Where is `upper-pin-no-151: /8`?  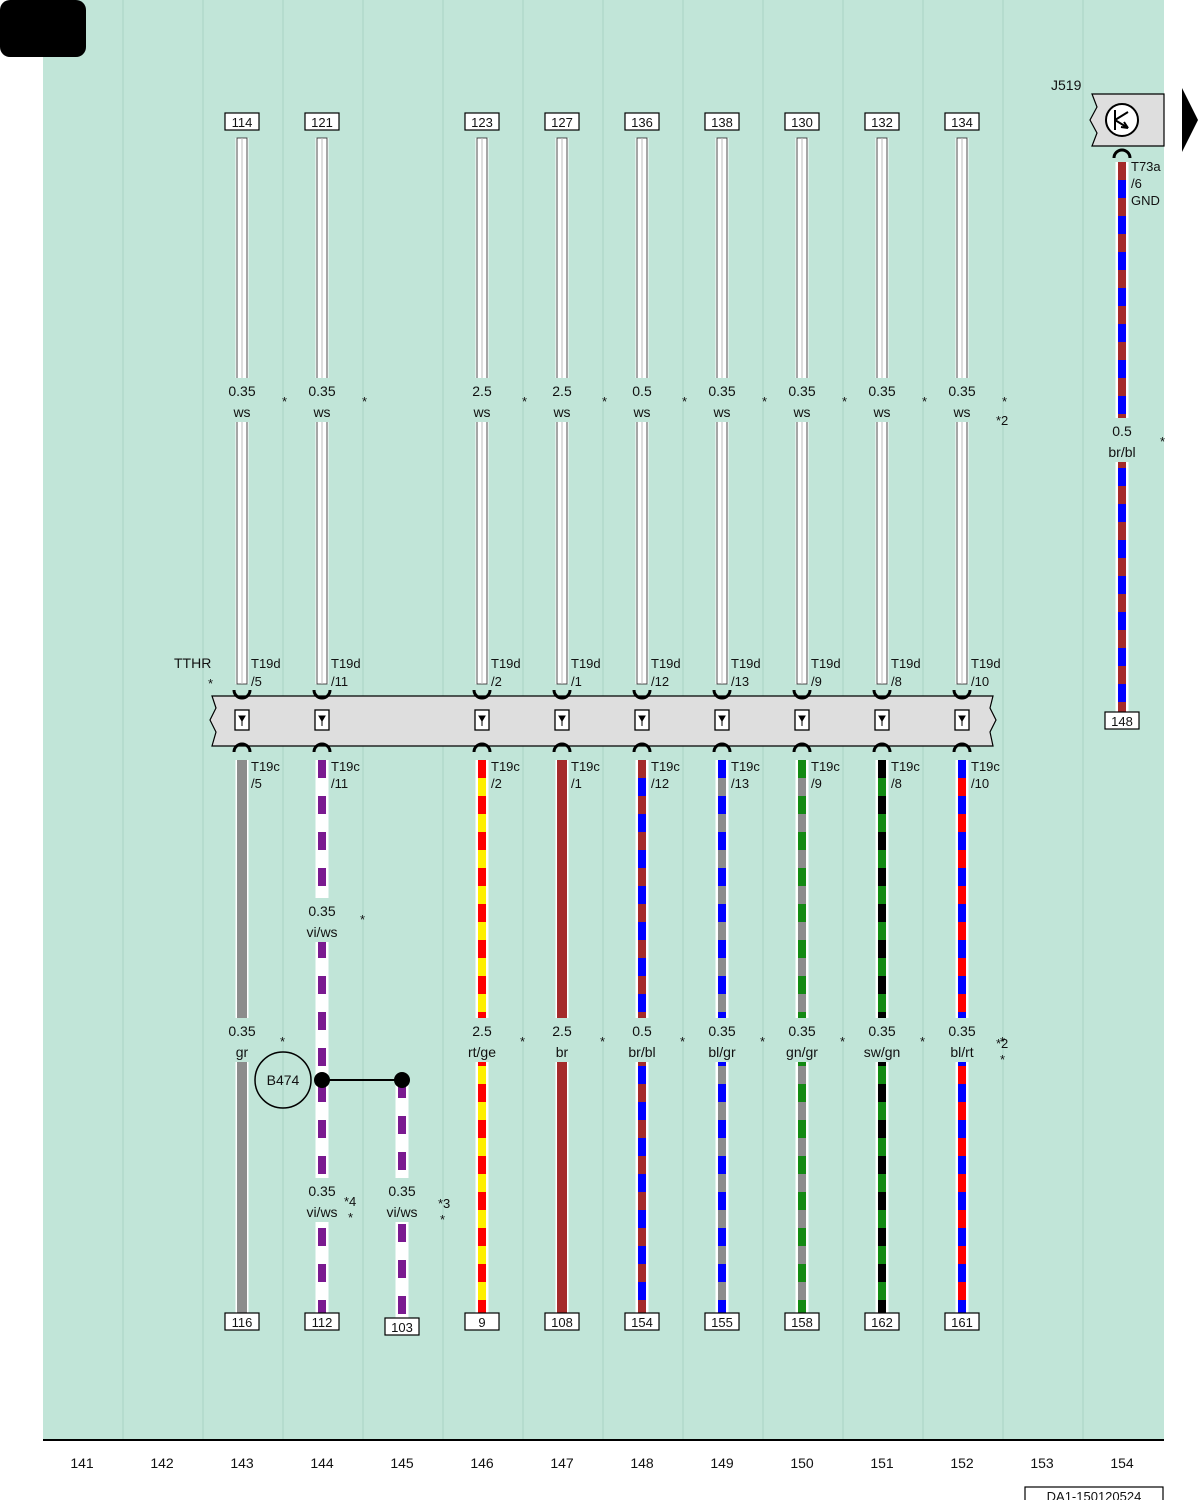 upper-pin-no-151: /8 is located at coordinates (896, 681).